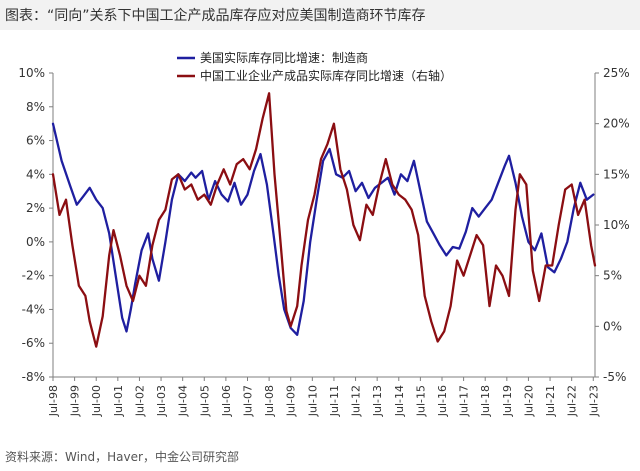  What do you see at coordinates (247, 401) in the screenshot?
I see `x-tick-label: Jul-07` at bounding box center [247, 401].